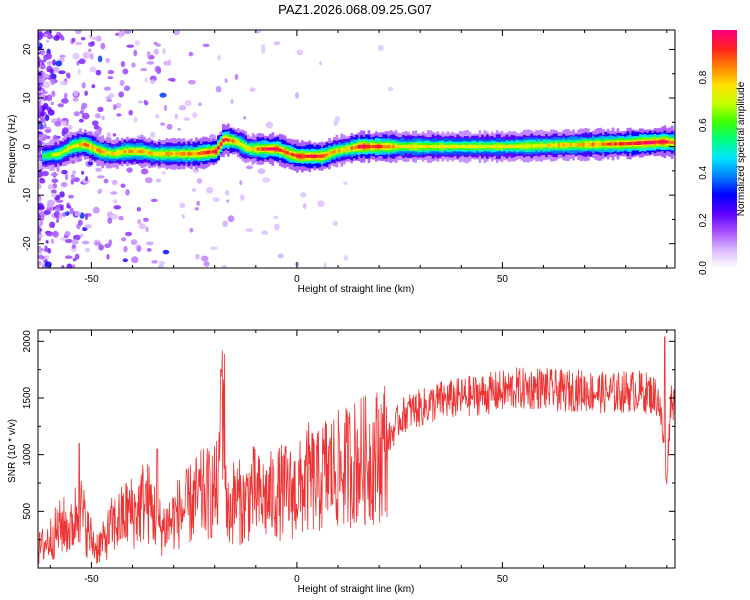  Describe the element at coordinates (356, 289) in the screenshot. I see `spectrogram-xlabel: Height of straight line (km)` at that location.